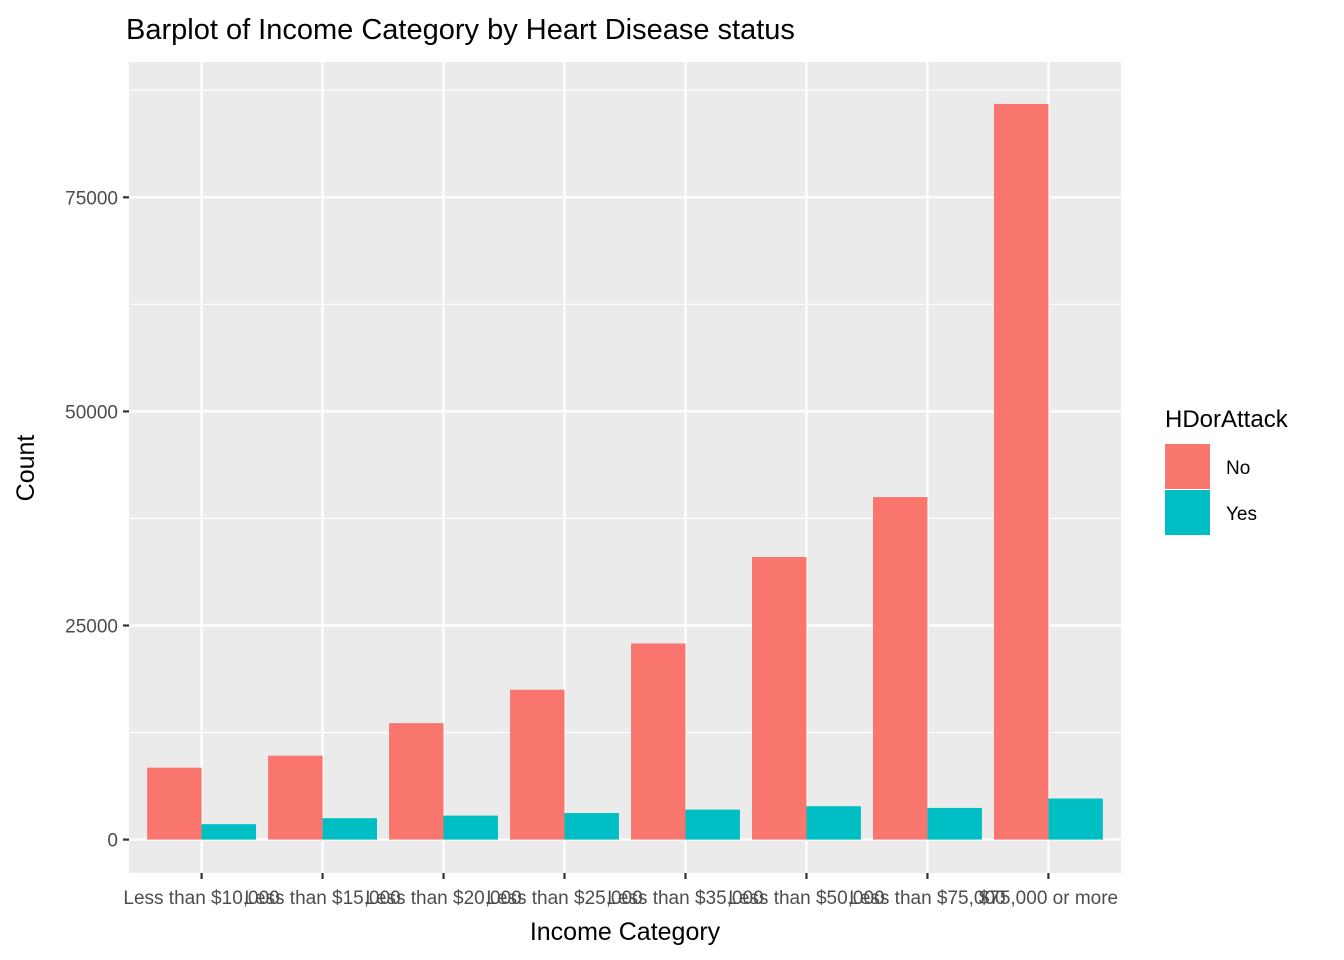 The height and width of the screenshot is (960, 1344). Describe the element at coordinates (1187, 466) in the screenshot. I see `legend-key-no` at that location.